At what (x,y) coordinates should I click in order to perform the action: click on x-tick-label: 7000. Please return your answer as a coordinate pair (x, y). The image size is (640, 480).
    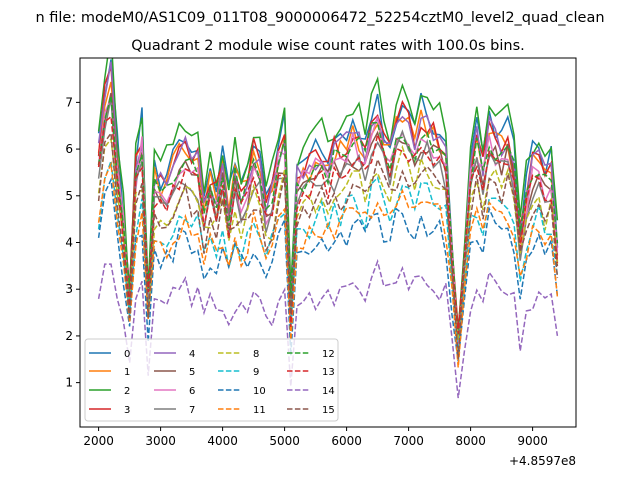
    Looking at the image, I should click on (408, 441).